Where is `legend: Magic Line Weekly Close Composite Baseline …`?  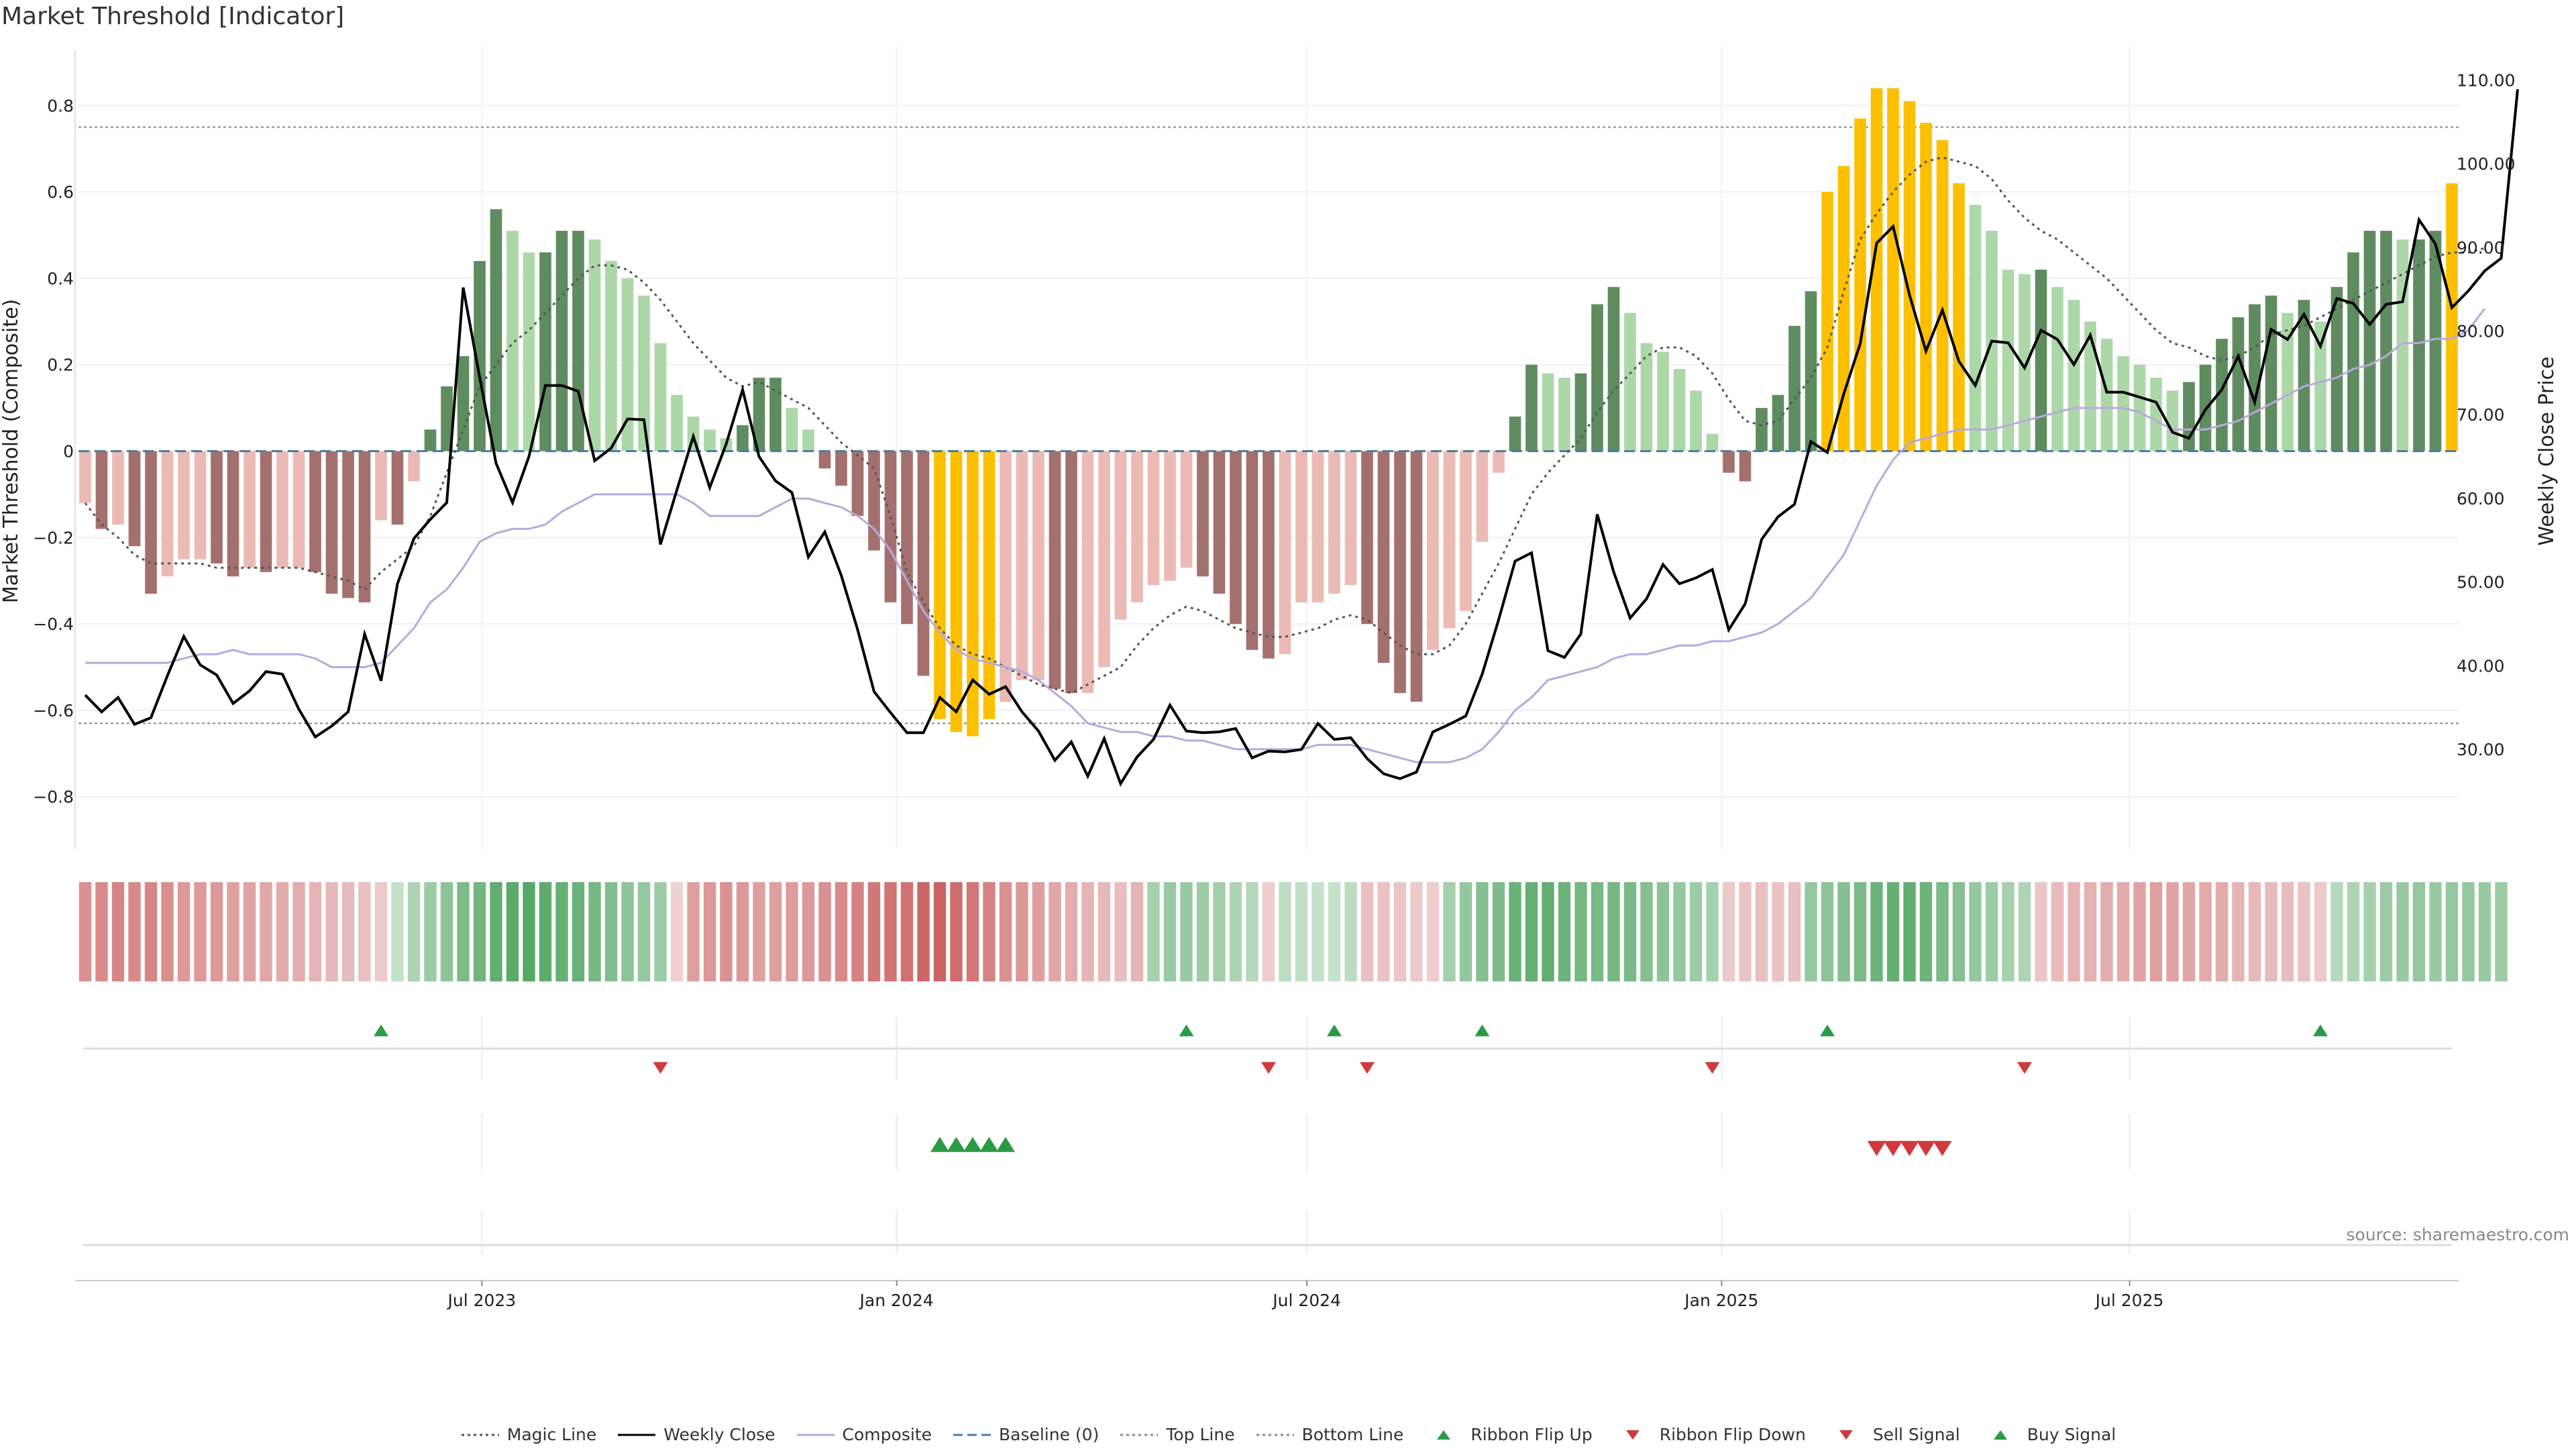
legend: Magic Line Weekly Close Composite Baseline … is located at coordinates (1288, 1434).